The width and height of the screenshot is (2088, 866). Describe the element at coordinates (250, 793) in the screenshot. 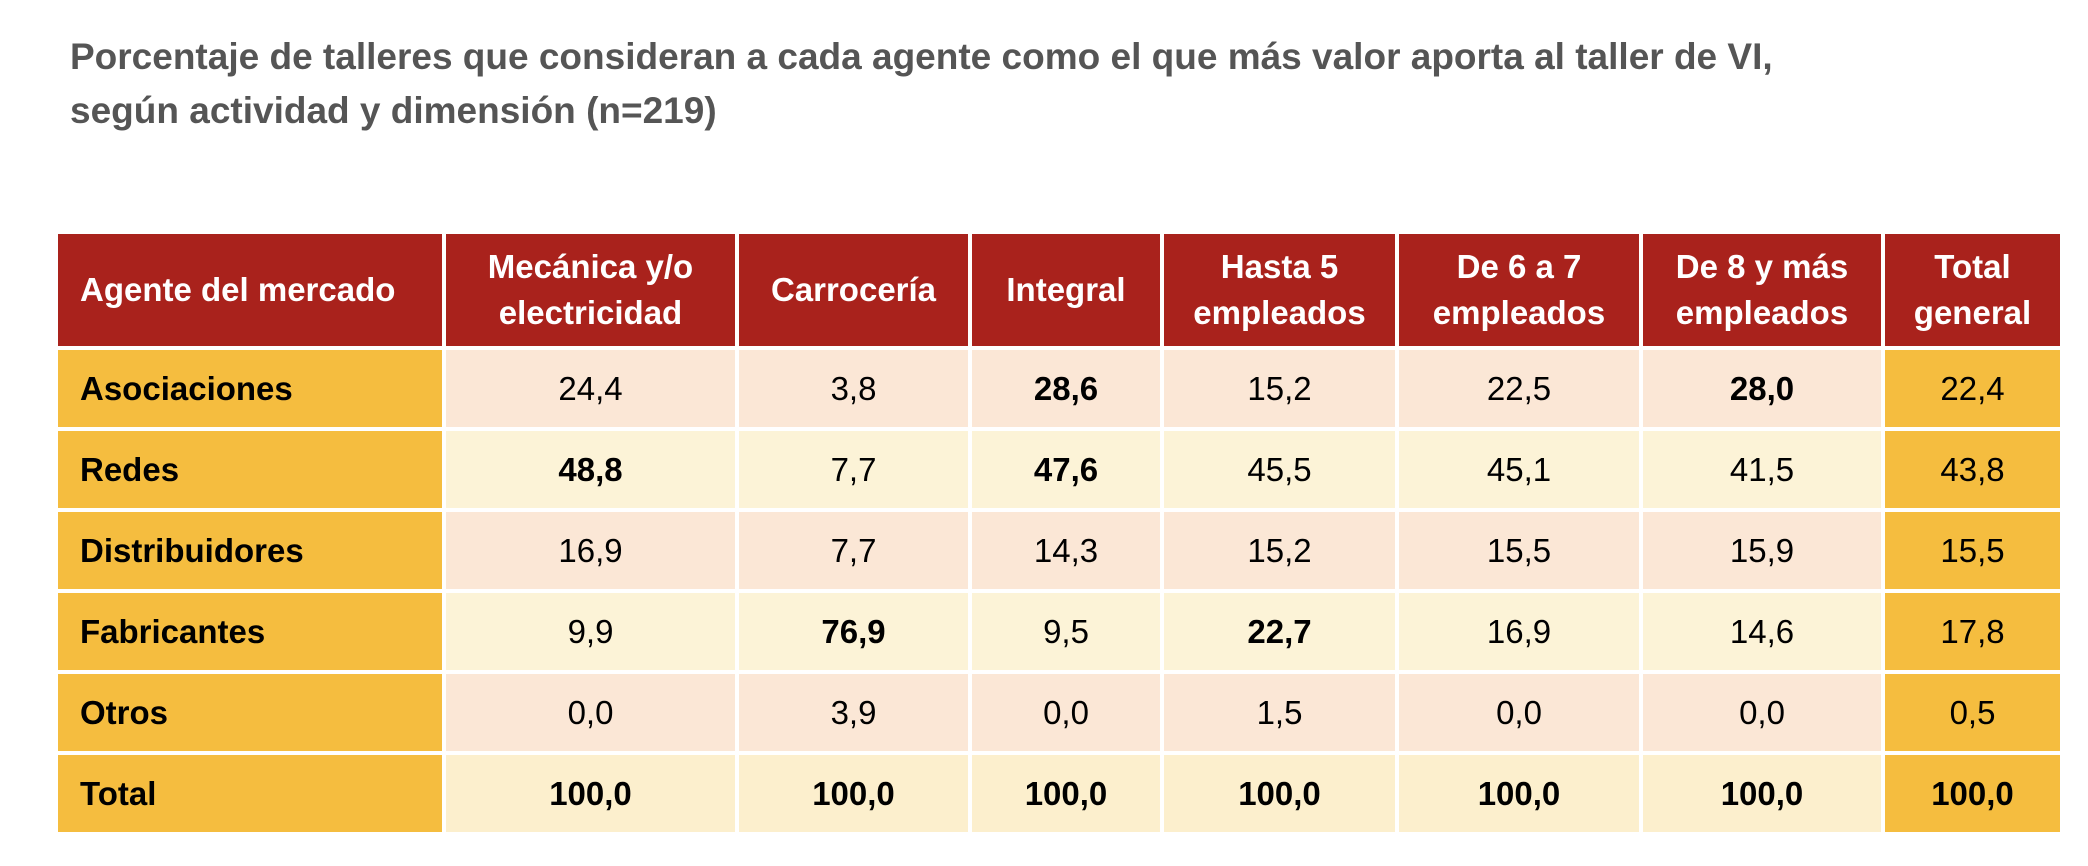

I see `row-label: Total` at that location.